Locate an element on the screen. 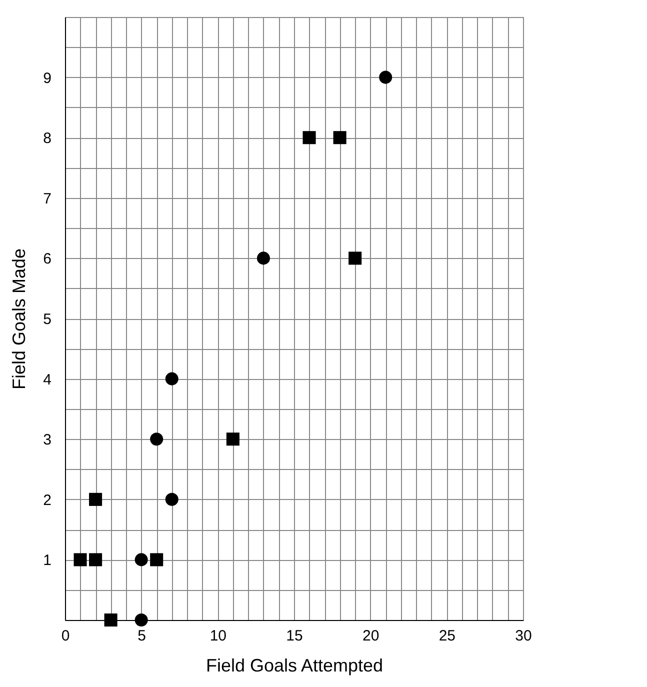 Image resolution: width=647 pixels, height=687 pixels. x-tick-label: 30 is located at coordinates (523, 636).